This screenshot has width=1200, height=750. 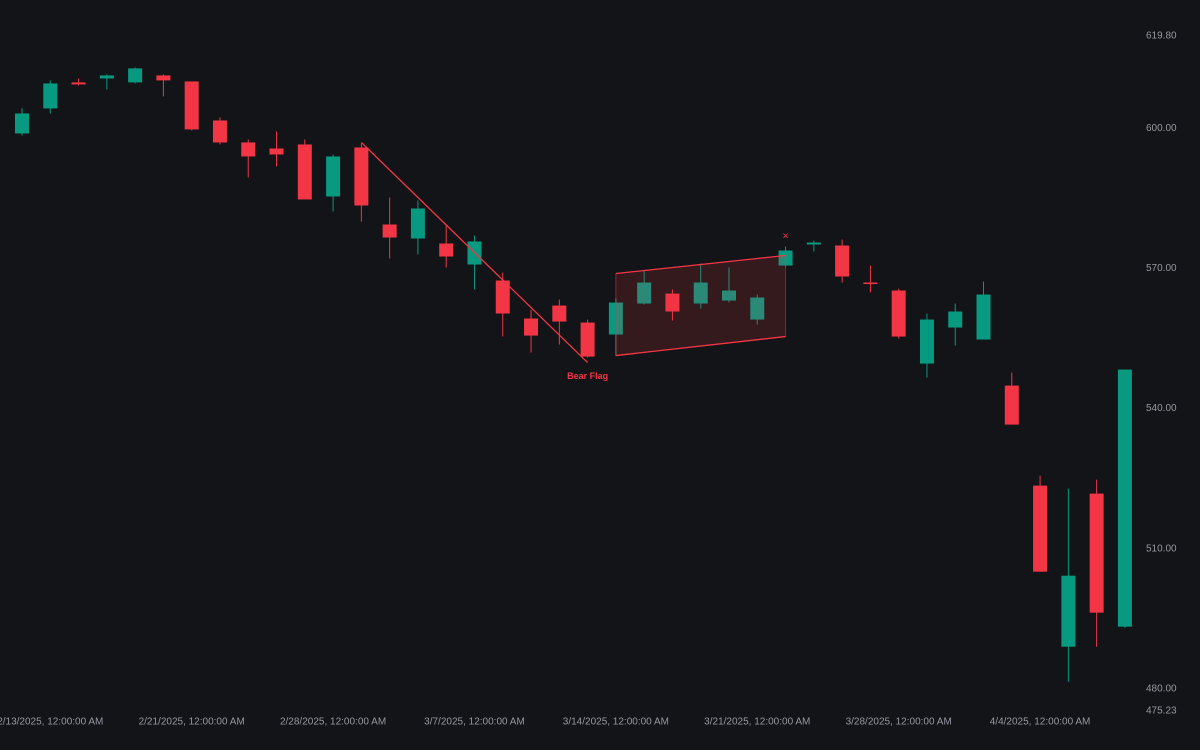 I want to click on y-tick-label: 600.00, so click(x=1161, y=128).